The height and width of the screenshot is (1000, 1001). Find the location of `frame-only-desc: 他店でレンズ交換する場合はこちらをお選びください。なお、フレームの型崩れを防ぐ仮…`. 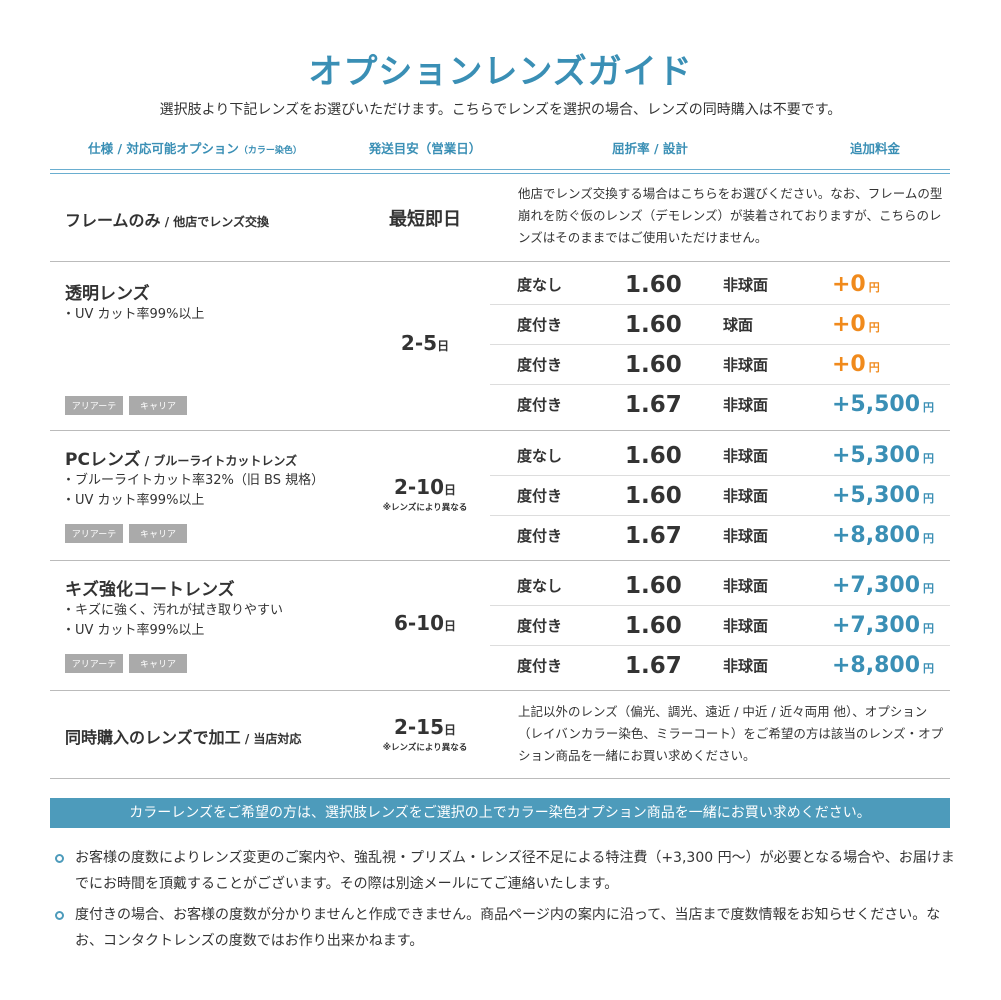

frame-only-desc: 他店でレンズ交換する場合はこちらをお選びください。なお、フレームの型崩れを防ぐ仮… is located at coordinates (730, 215).